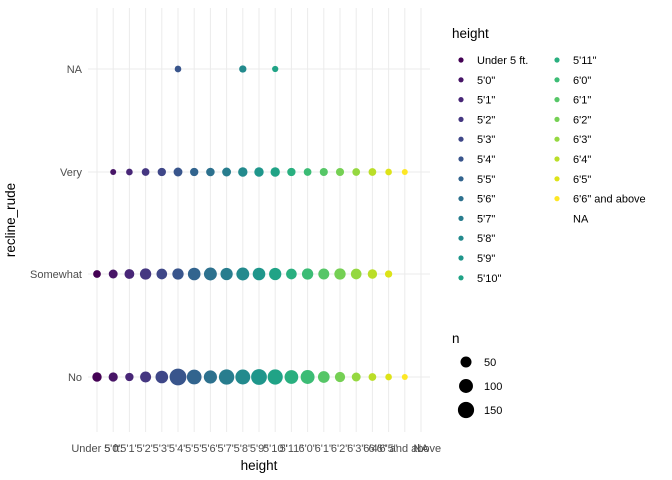 The image size is (672, 480). Describe the element at coordinates (372, 449) in the screenshot. I see `x-tick-label: 6'4"` at that location.